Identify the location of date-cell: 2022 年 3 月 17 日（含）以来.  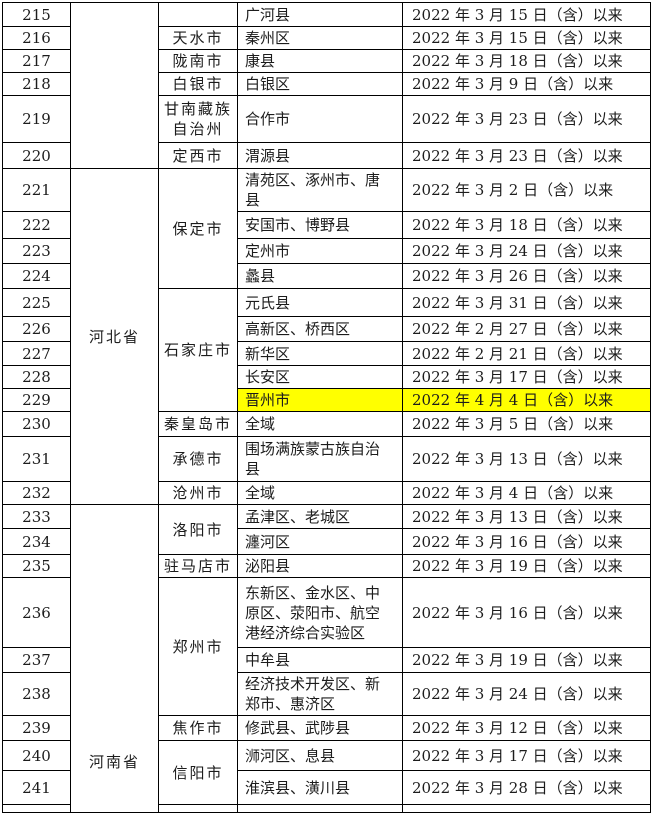
(526, 377).